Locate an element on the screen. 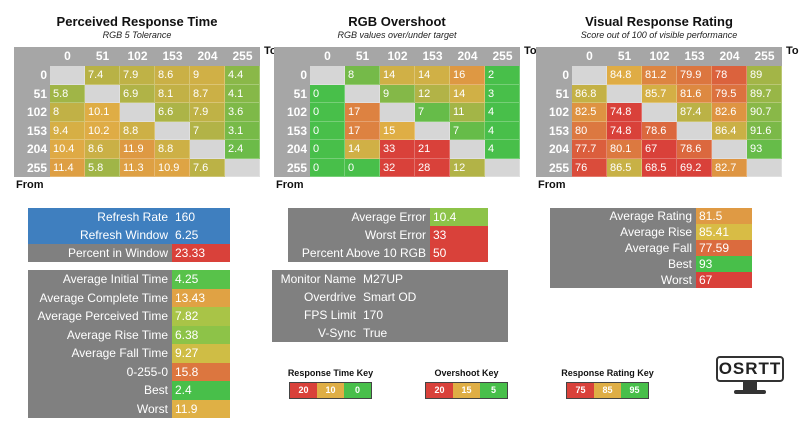 Image resolution: width=800 pixels, height=432 pixels. heatmap-cell: 3 is located at coordinates (502, 93).